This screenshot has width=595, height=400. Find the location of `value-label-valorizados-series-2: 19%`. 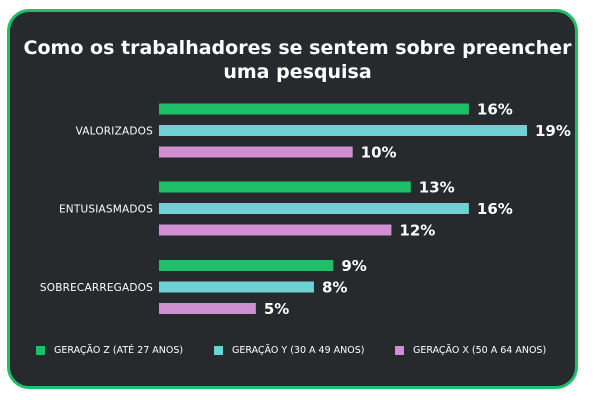

value-label-valorizados-series-2: 19% is located at coordinates (553, 131).